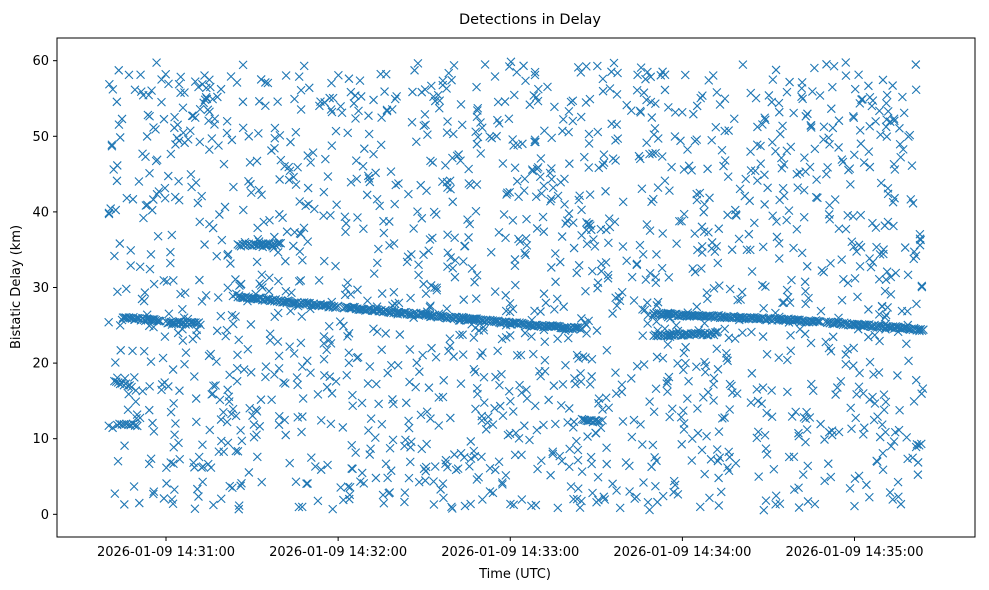 The image size is (989, 590). What do you see at coordinates (40, 439) in the screenshot?
I see `y-tick-label: 10` at bounding box center [40, 439].